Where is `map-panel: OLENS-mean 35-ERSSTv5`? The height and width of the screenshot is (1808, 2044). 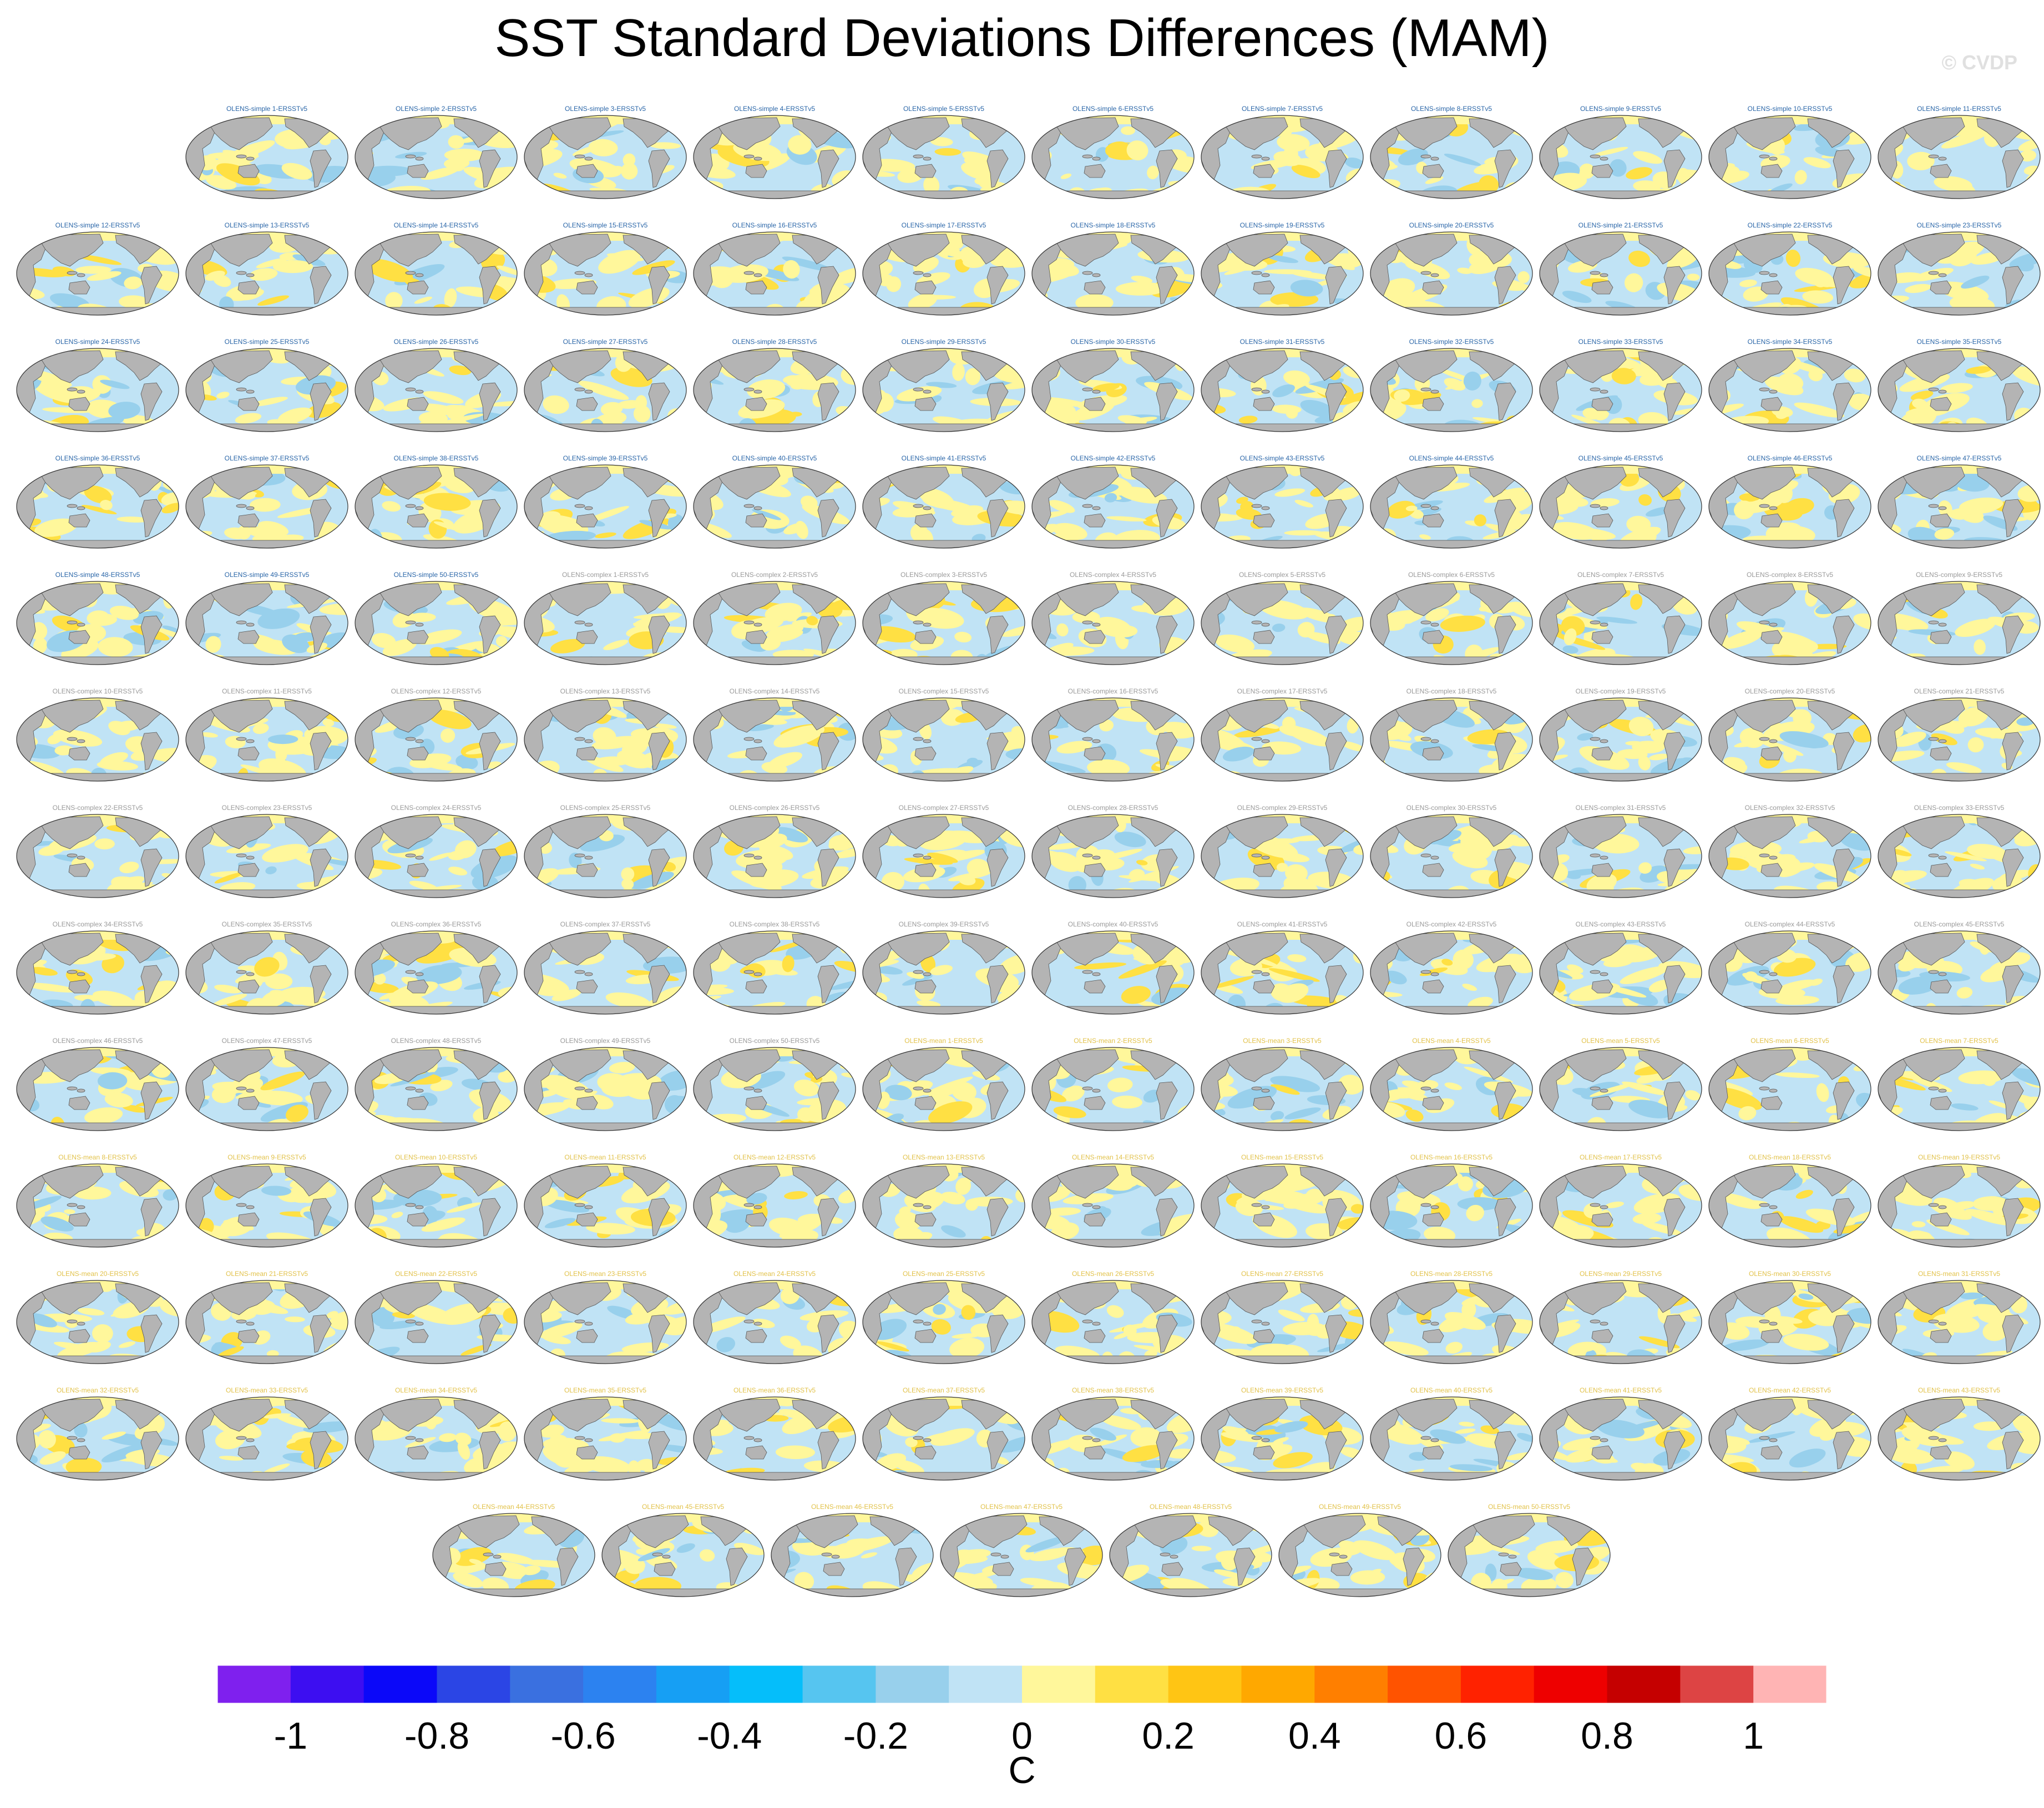
map-panel: OLENS-mean 35-ERSSTv5 is located at coordinates (606, 1433).